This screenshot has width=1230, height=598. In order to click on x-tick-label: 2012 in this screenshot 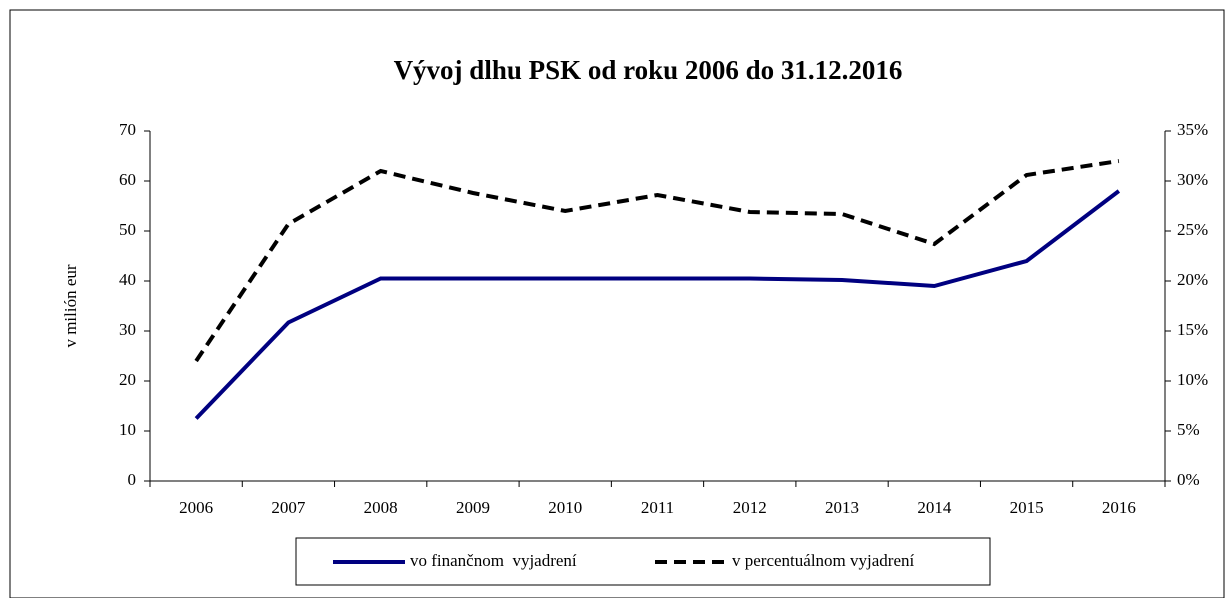, I will do `click(750, 507)`.